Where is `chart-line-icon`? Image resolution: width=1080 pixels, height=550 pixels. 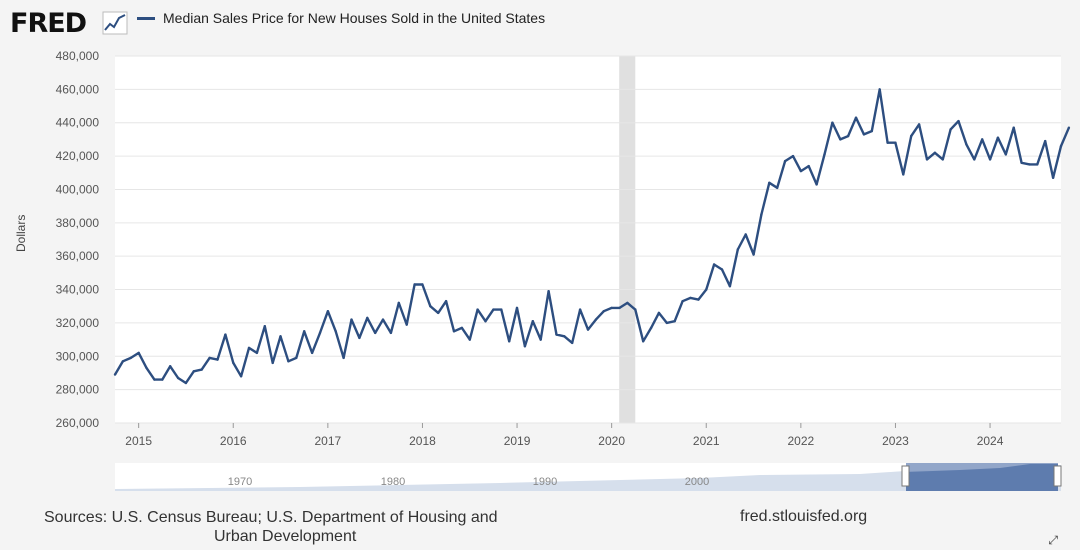
chart-line-icon is located at coordinates (115, 23).